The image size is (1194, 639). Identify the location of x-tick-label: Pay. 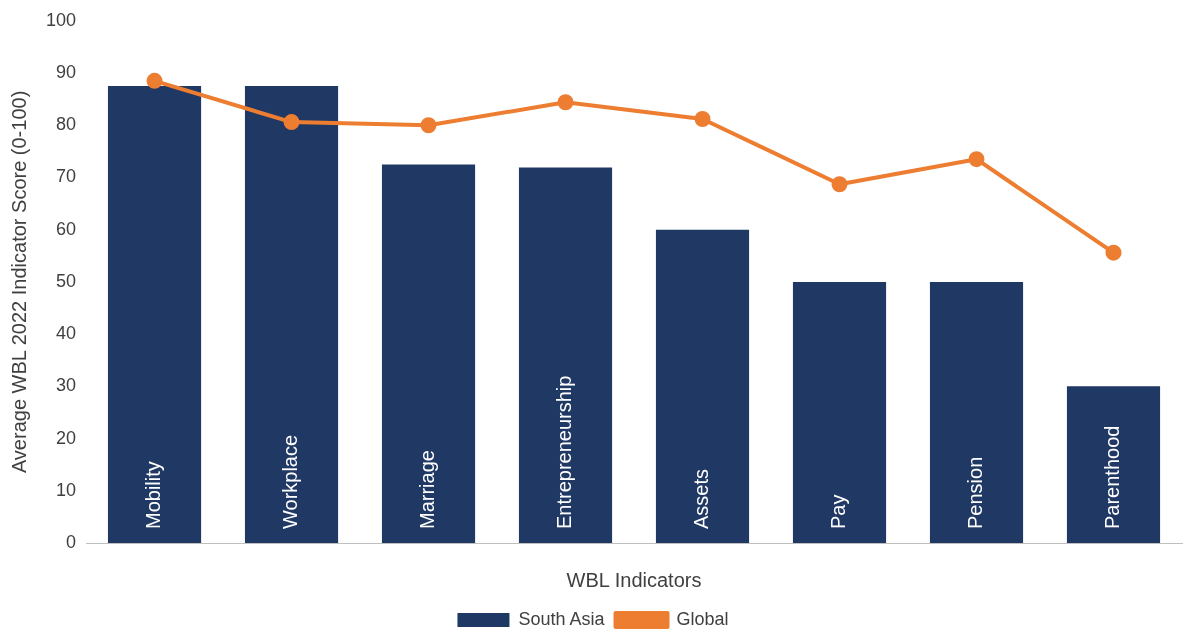
(838, 511).